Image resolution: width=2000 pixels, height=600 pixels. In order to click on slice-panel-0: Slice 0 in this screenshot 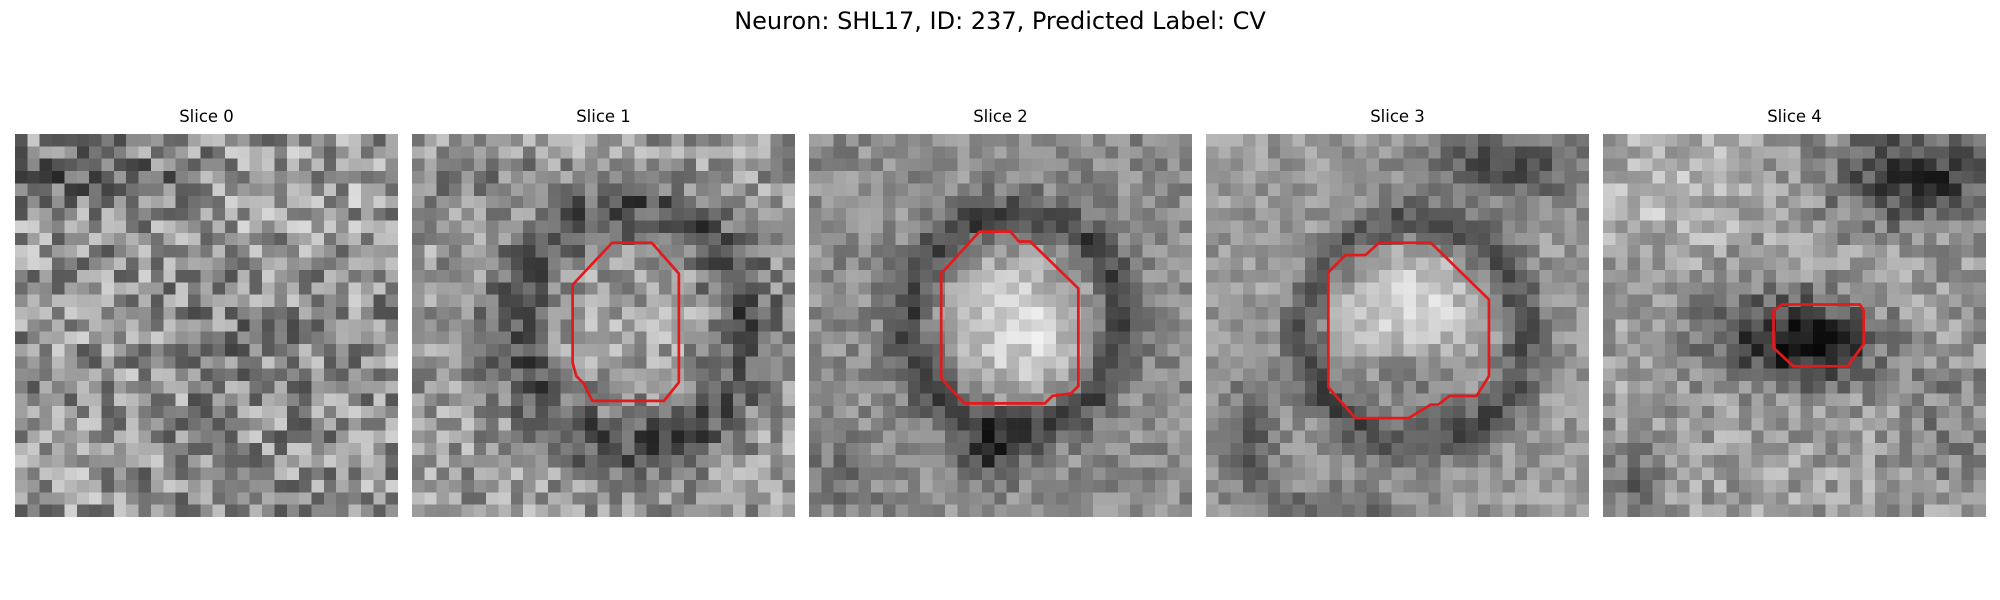, I will do `click(206, 311)`.